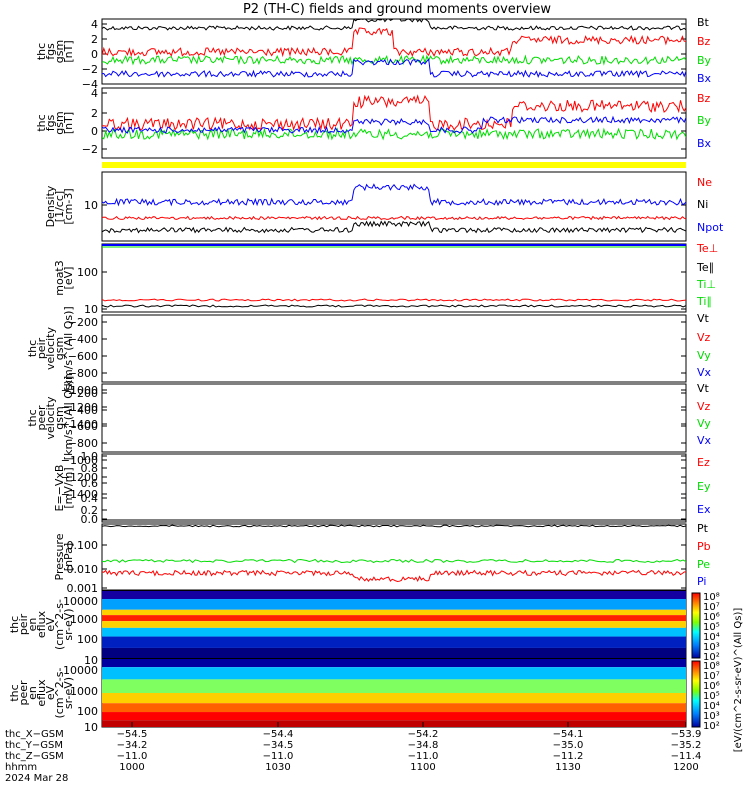 The width and height of the screenshot is (750, 800). I want to click on y-tick-label: 0.2, so click(90, 510).